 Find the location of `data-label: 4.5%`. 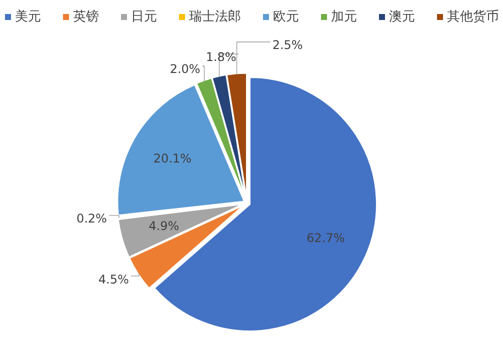

data-label: 4.5% is located at coordinates (113, 279).